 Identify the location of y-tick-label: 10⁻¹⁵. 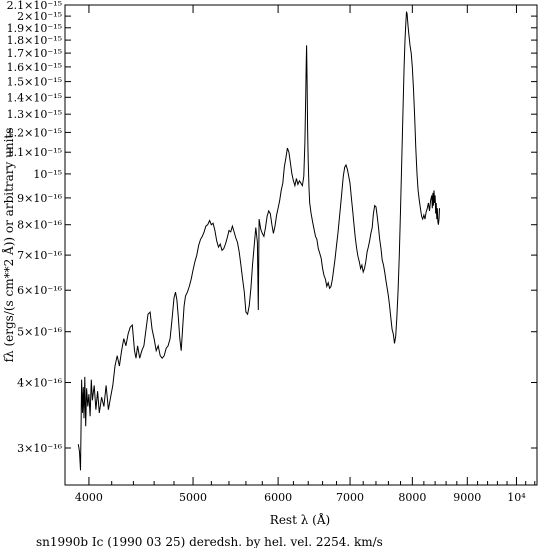
(47, 174).